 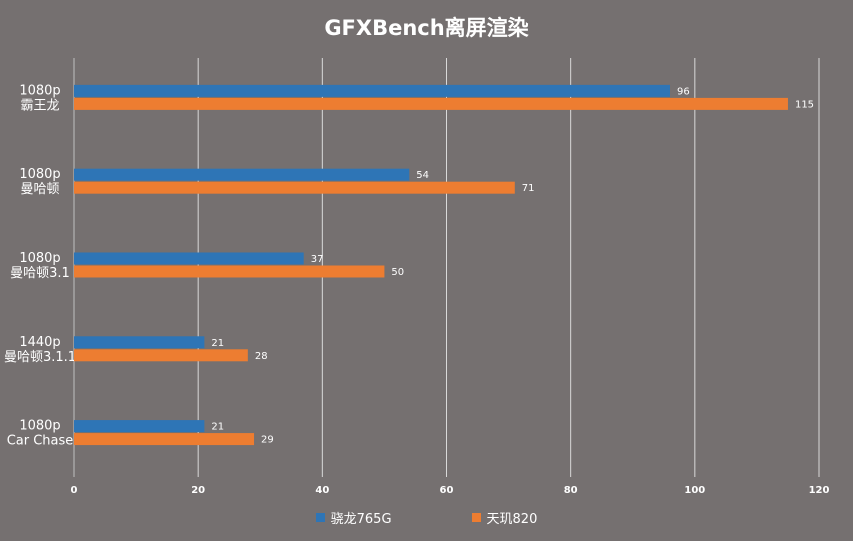 I want to click on x-tick-label: 20, so click(x=198, y=490).